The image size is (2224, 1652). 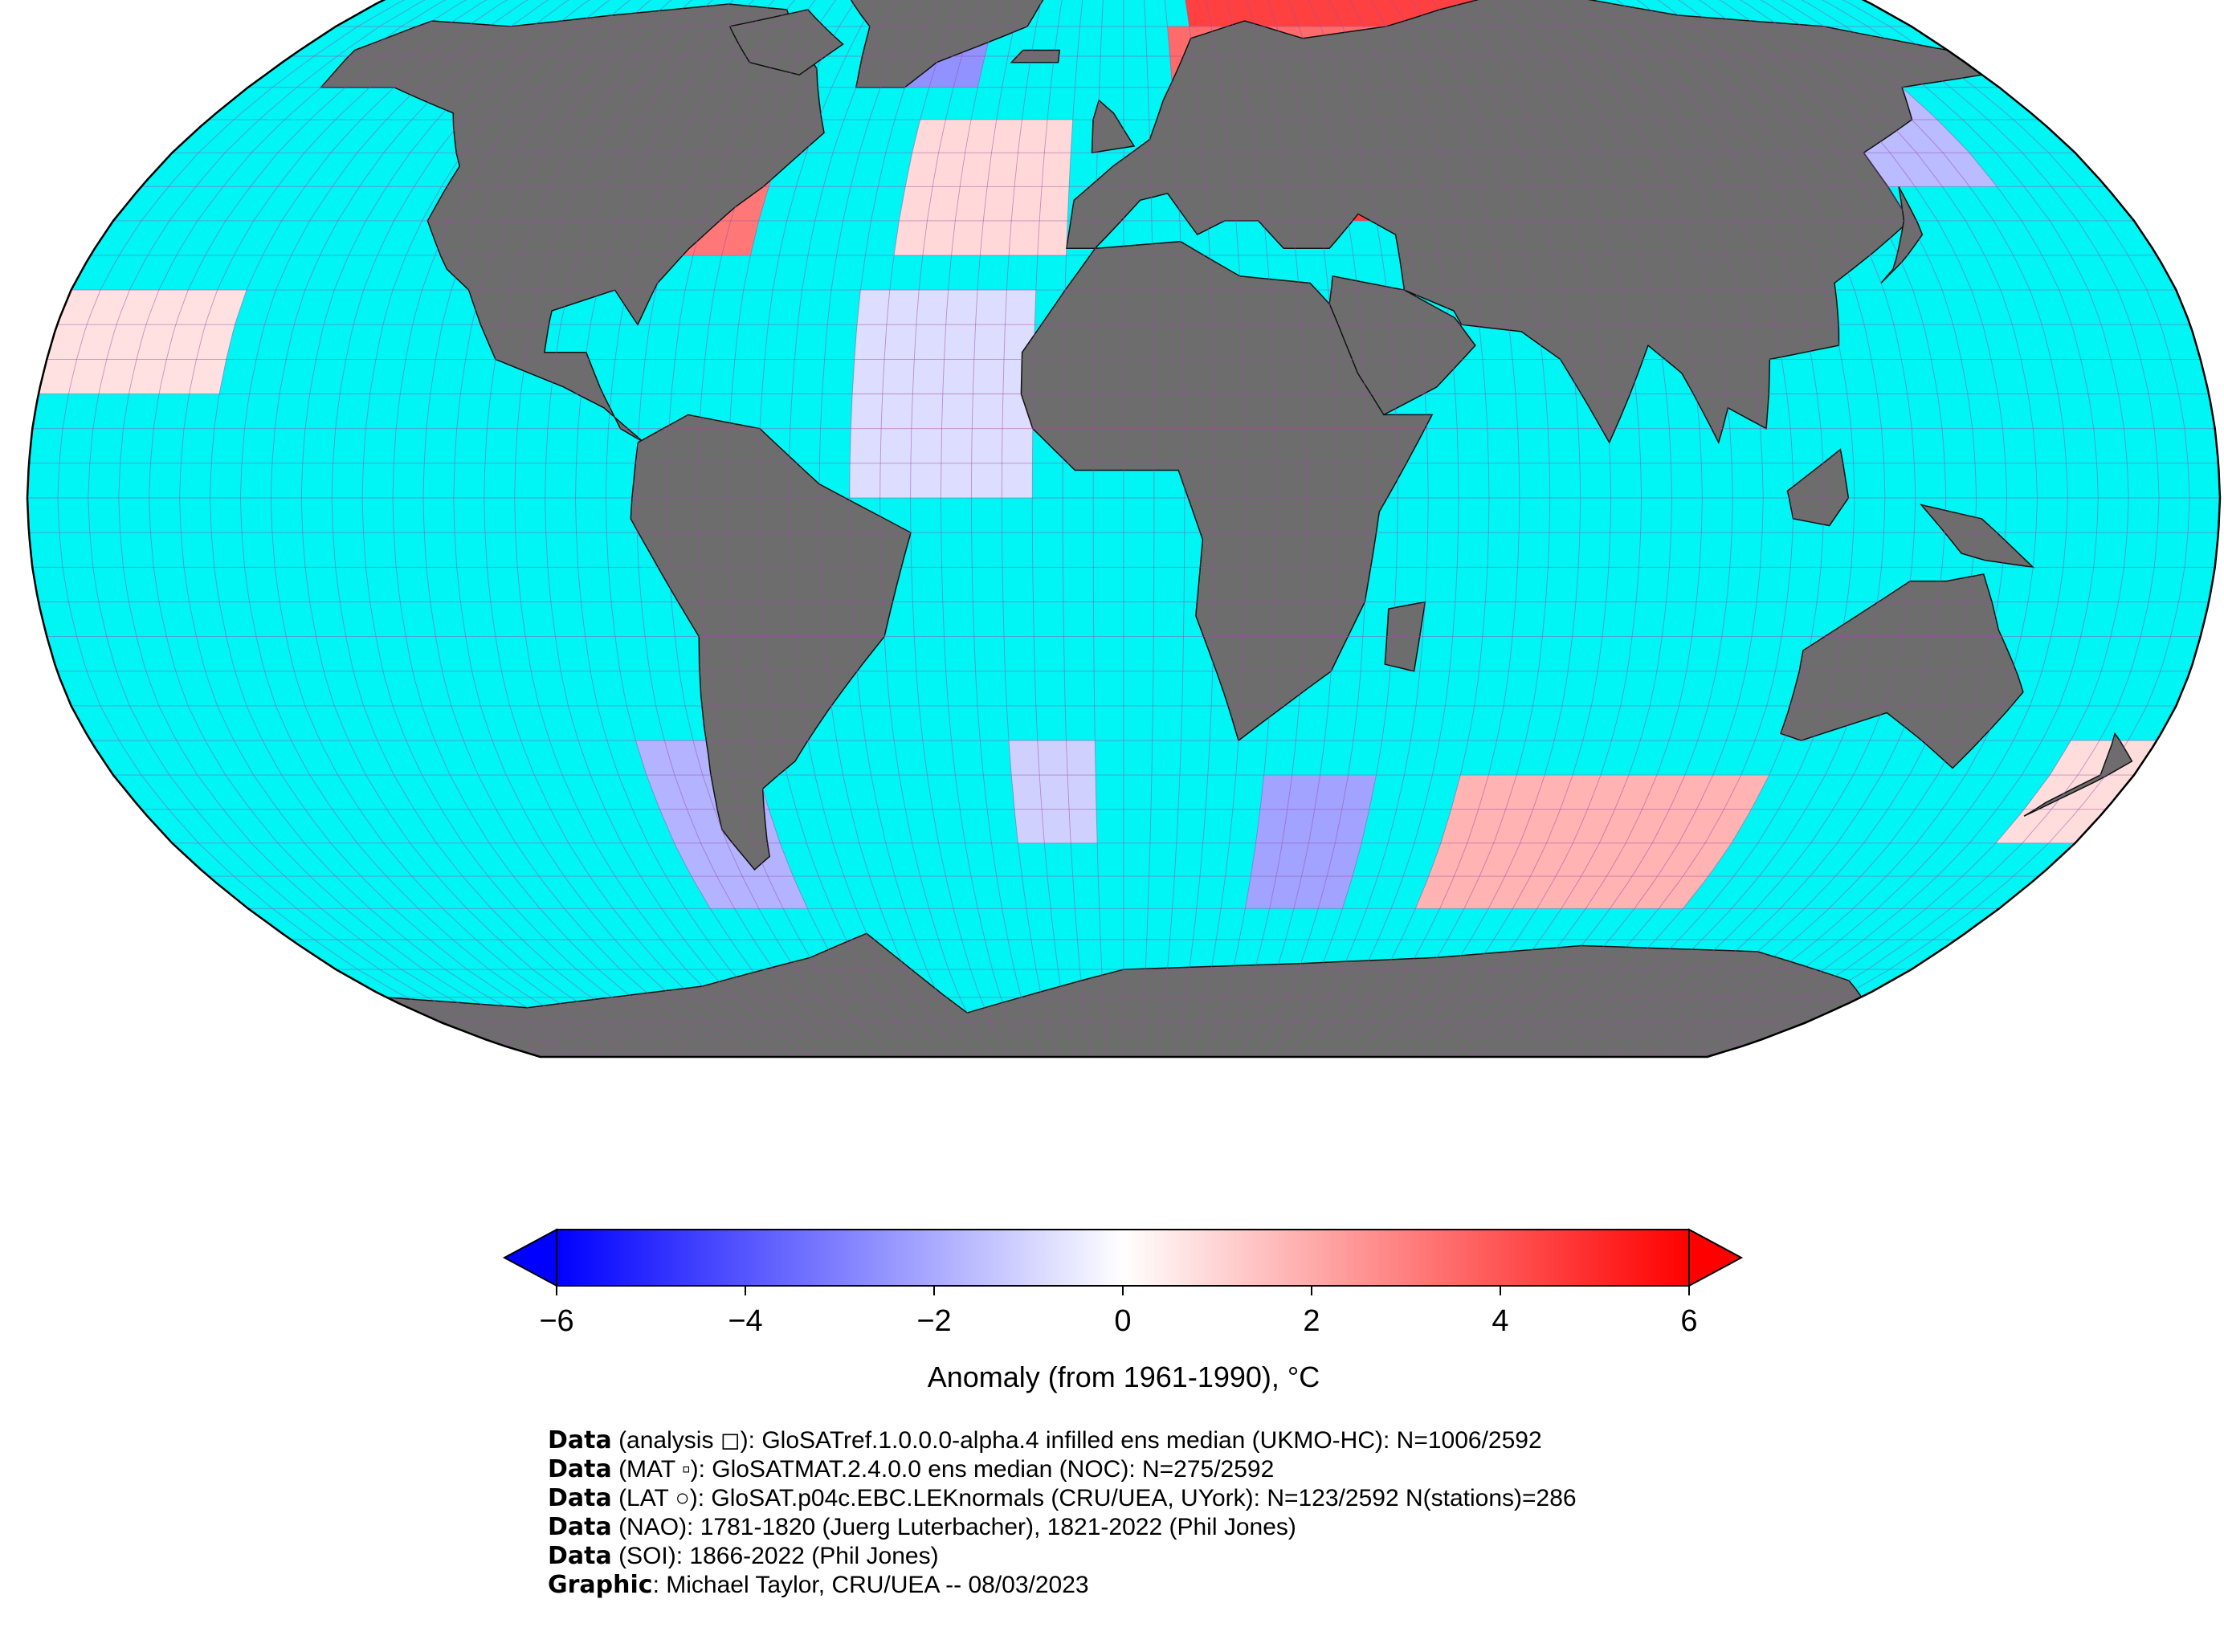 I want to click on colorbar-tick-label: 6, so click(x=1688, y=1321).